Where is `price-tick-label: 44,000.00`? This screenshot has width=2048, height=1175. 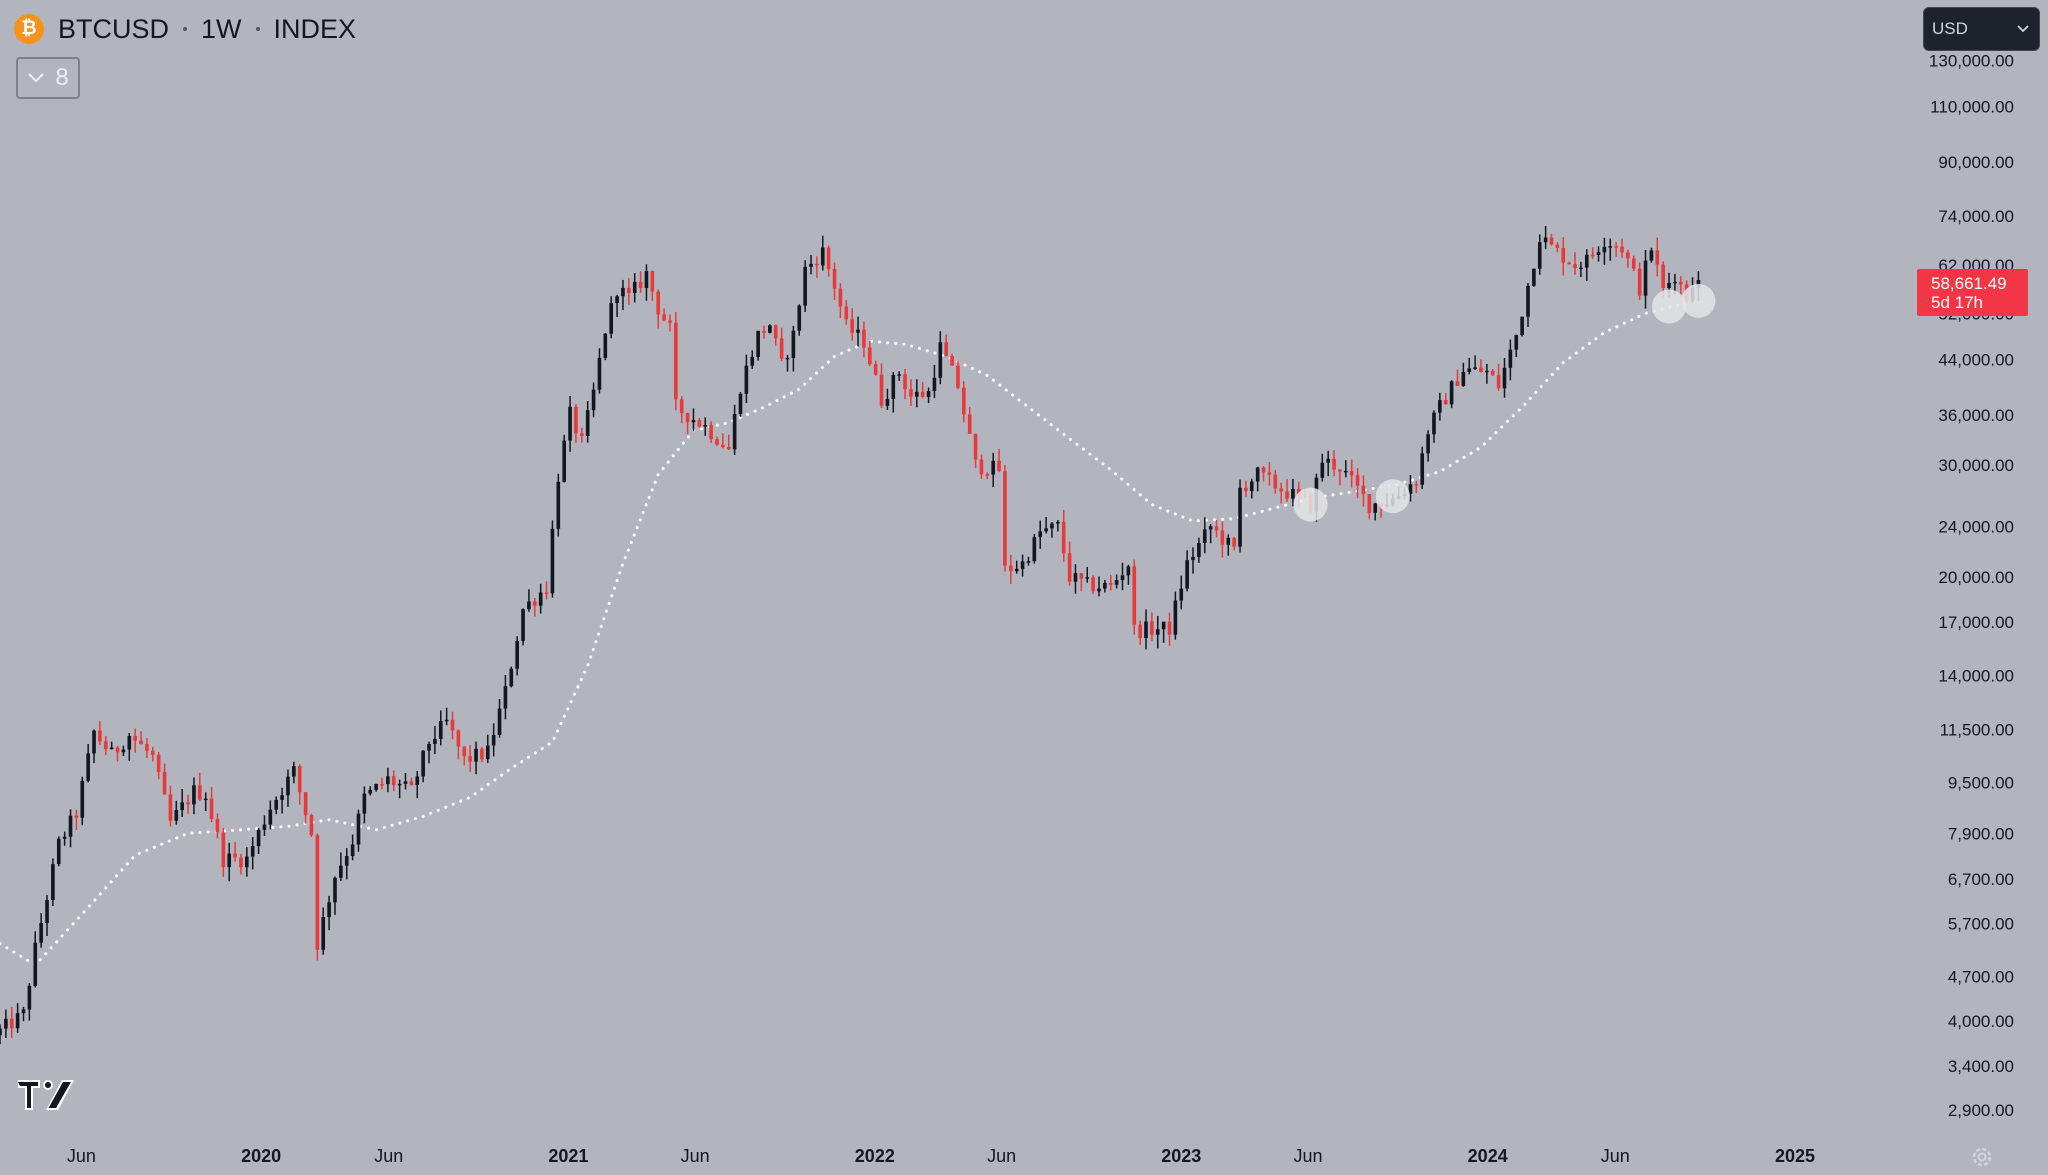
price-tick-label: 44,000.00 is located at coordinates (1976, 359).